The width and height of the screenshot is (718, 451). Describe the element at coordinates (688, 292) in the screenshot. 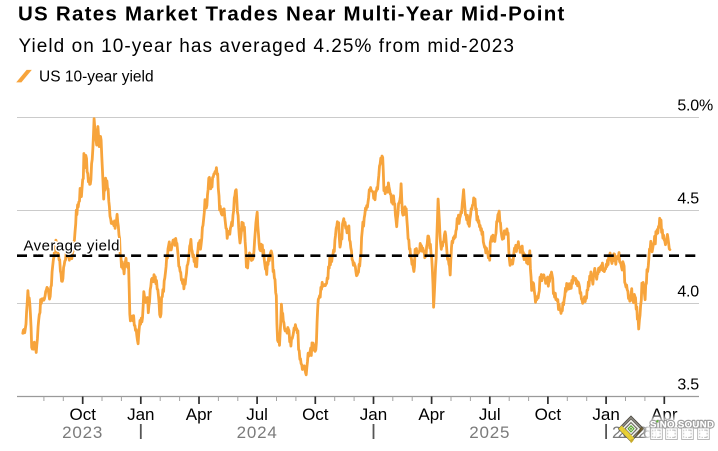

I see `svg-text: 4.0` at that location.